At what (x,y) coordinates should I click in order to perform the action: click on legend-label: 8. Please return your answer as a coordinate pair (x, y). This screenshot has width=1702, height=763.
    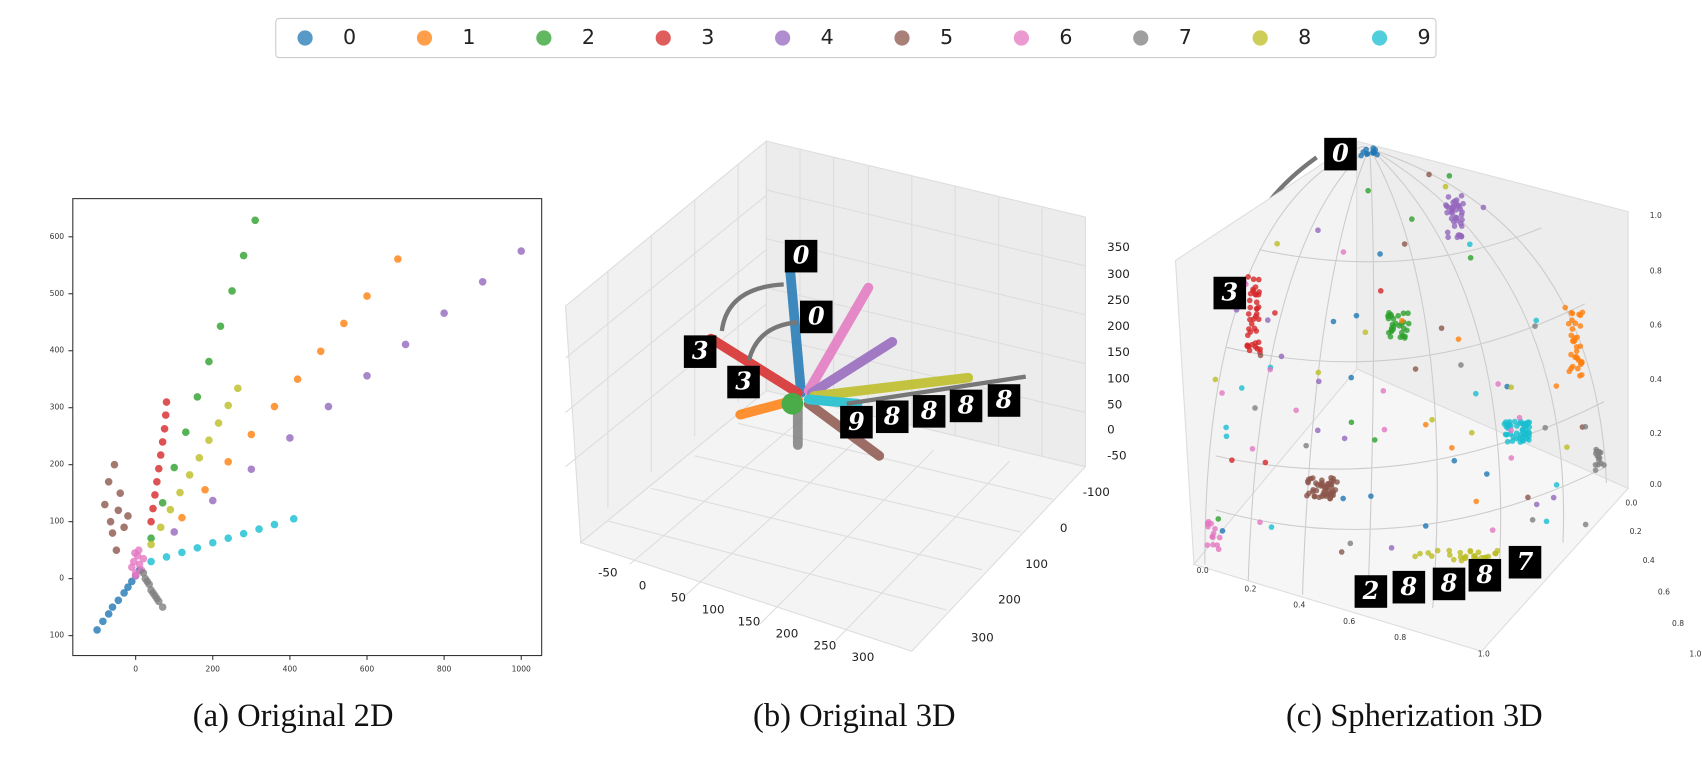
    Looking at the image, I should click on (1304, 37).